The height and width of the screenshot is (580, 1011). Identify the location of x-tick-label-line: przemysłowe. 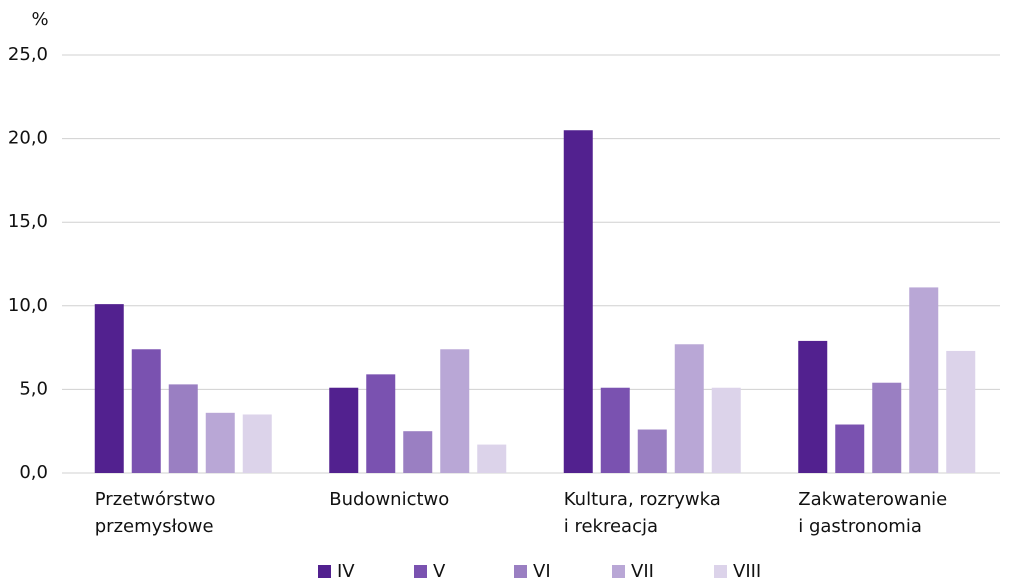
(154, 526).